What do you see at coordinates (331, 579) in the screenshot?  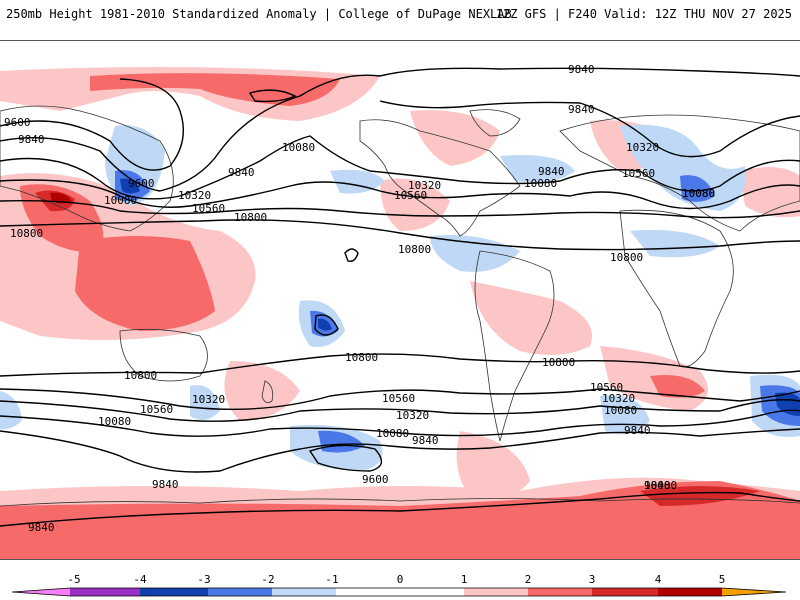 I see `colorbar-tick-label: -1` at bounding box center [331, 579].